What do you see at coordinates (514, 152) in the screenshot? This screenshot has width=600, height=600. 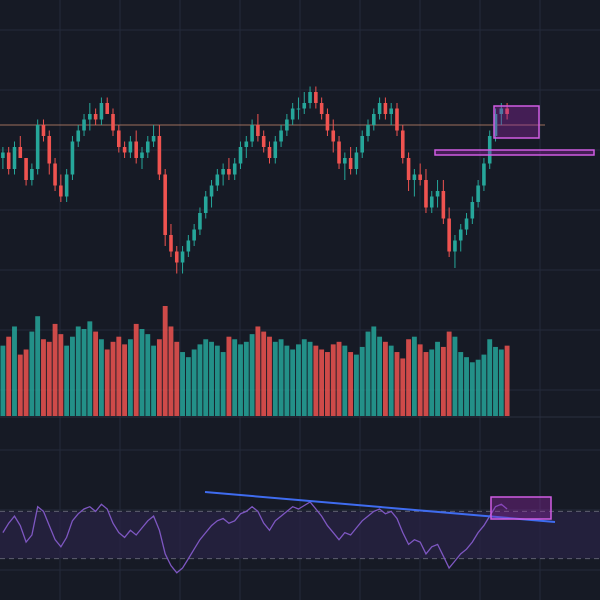 I see `demand-zone-strip` at bounding box center [514, 152].